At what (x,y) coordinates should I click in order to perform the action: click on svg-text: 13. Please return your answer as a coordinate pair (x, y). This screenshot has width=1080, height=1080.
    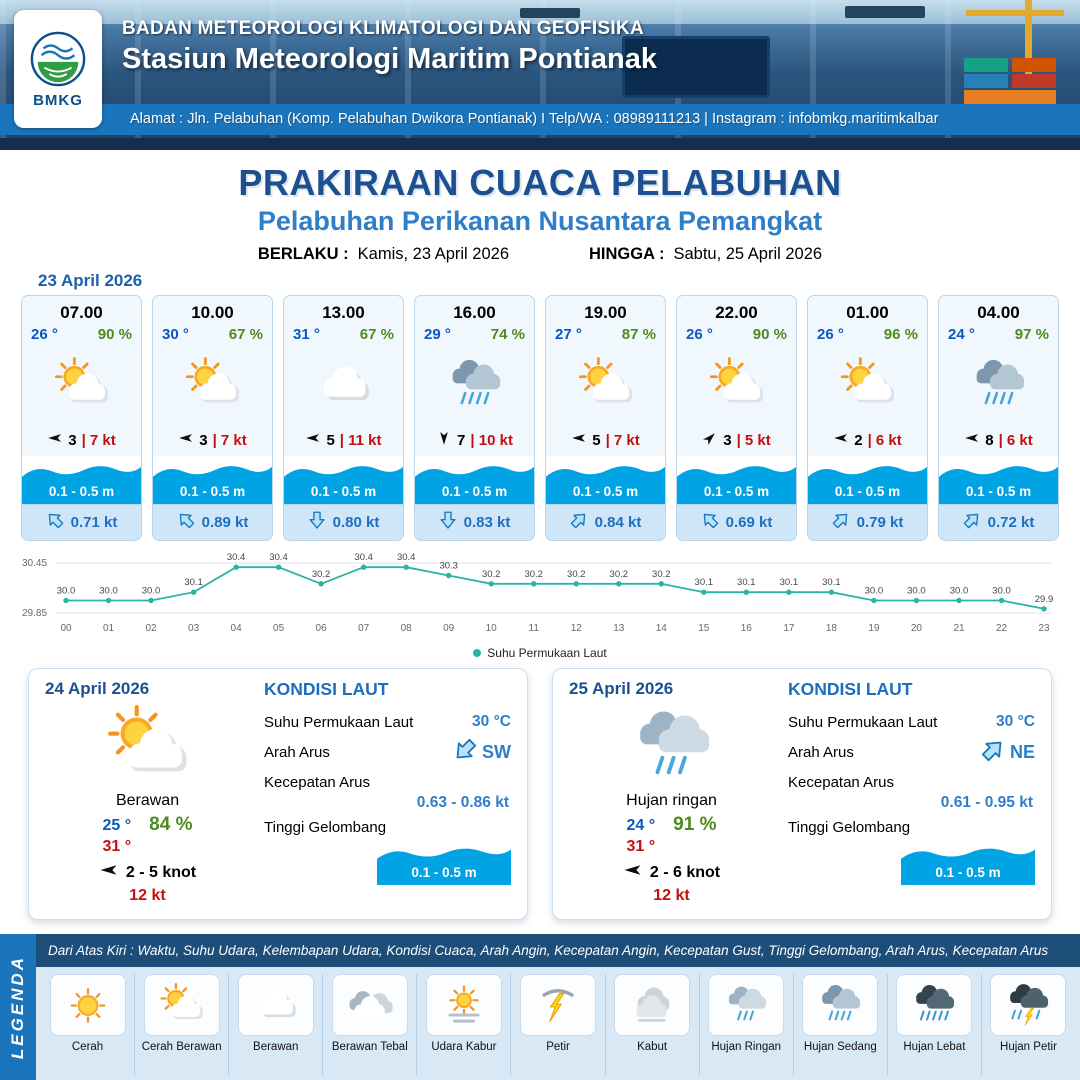
    Looking at the image, I should click on (619, 628).